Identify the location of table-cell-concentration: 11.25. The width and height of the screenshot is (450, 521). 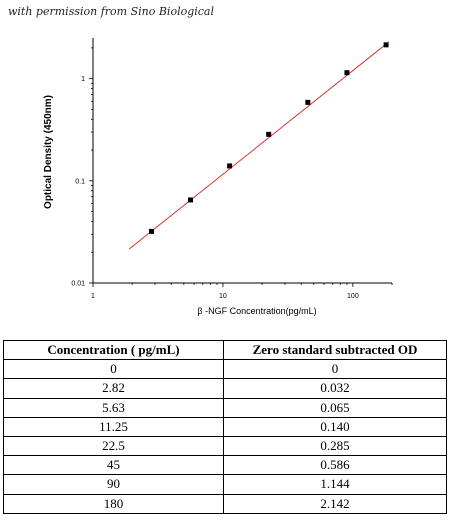
(113, 426).